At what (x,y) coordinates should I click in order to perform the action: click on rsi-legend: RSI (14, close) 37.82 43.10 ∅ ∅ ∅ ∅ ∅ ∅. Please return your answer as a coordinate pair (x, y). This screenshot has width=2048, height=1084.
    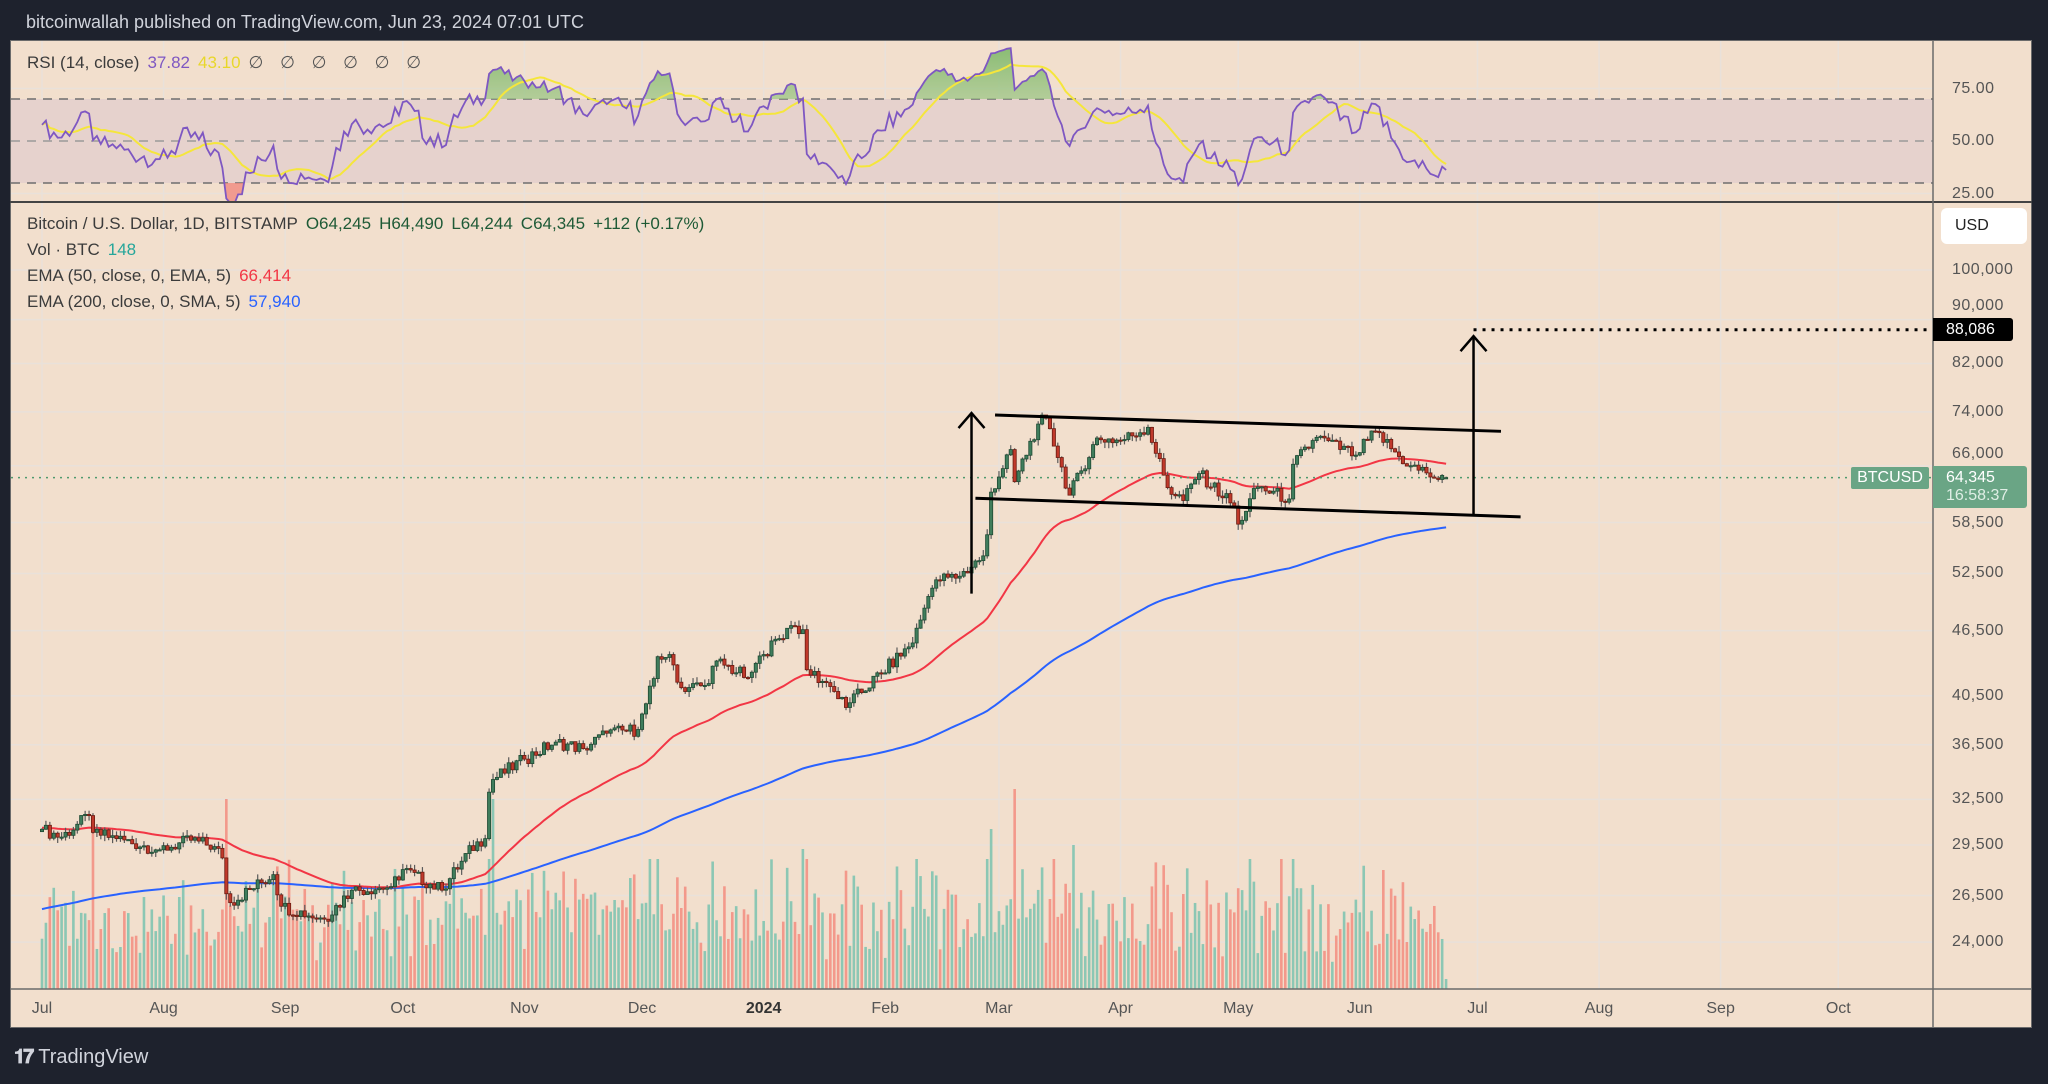
    Looking at the image, I should click on (231, 63).